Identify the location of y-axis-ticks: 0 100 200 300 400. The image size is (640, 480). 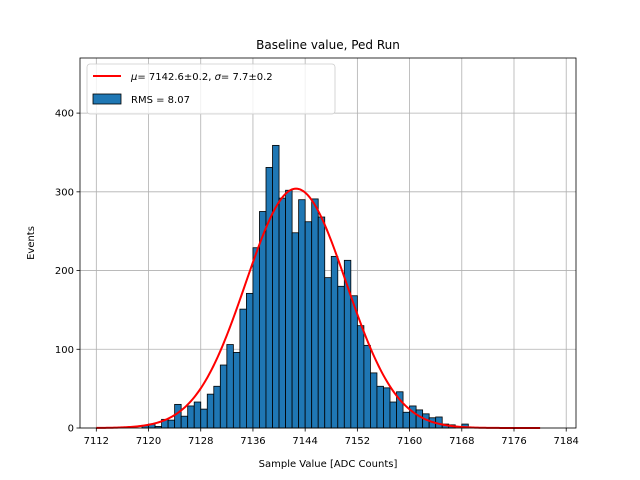
(67, 272).